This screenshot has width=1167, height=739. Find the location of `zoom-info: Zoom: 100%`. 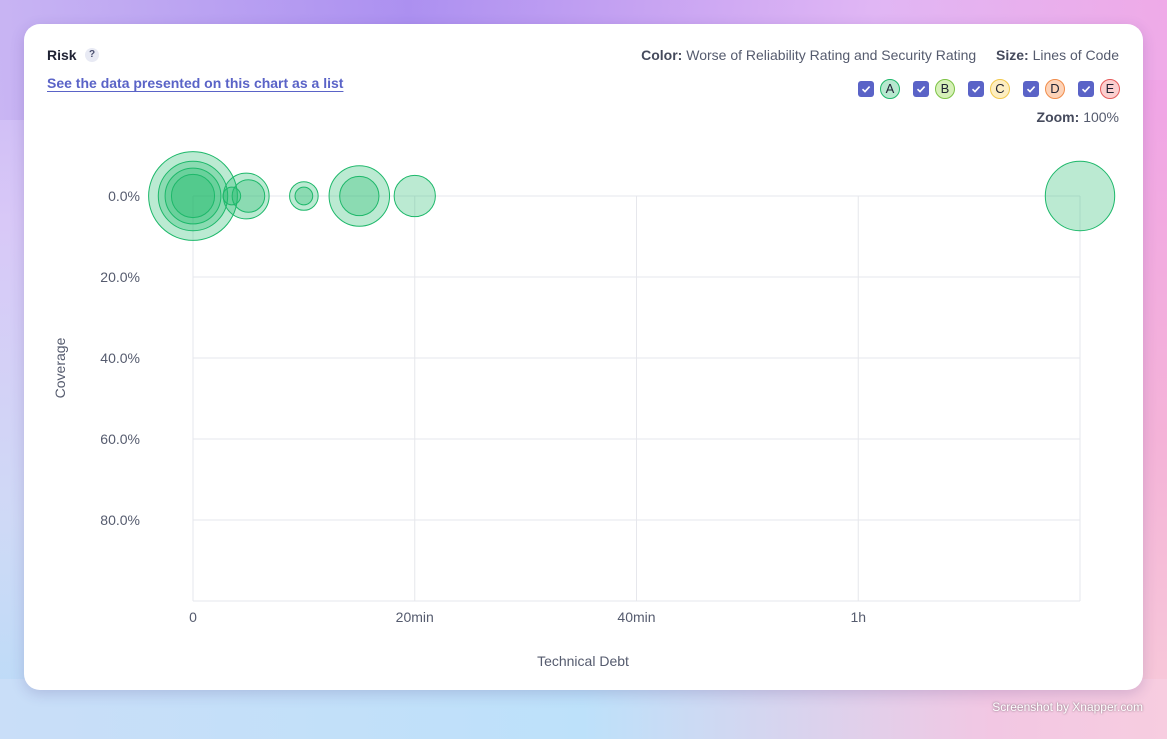

zoom-info: Zoom: 100% is located at coordinates (1078, 117).